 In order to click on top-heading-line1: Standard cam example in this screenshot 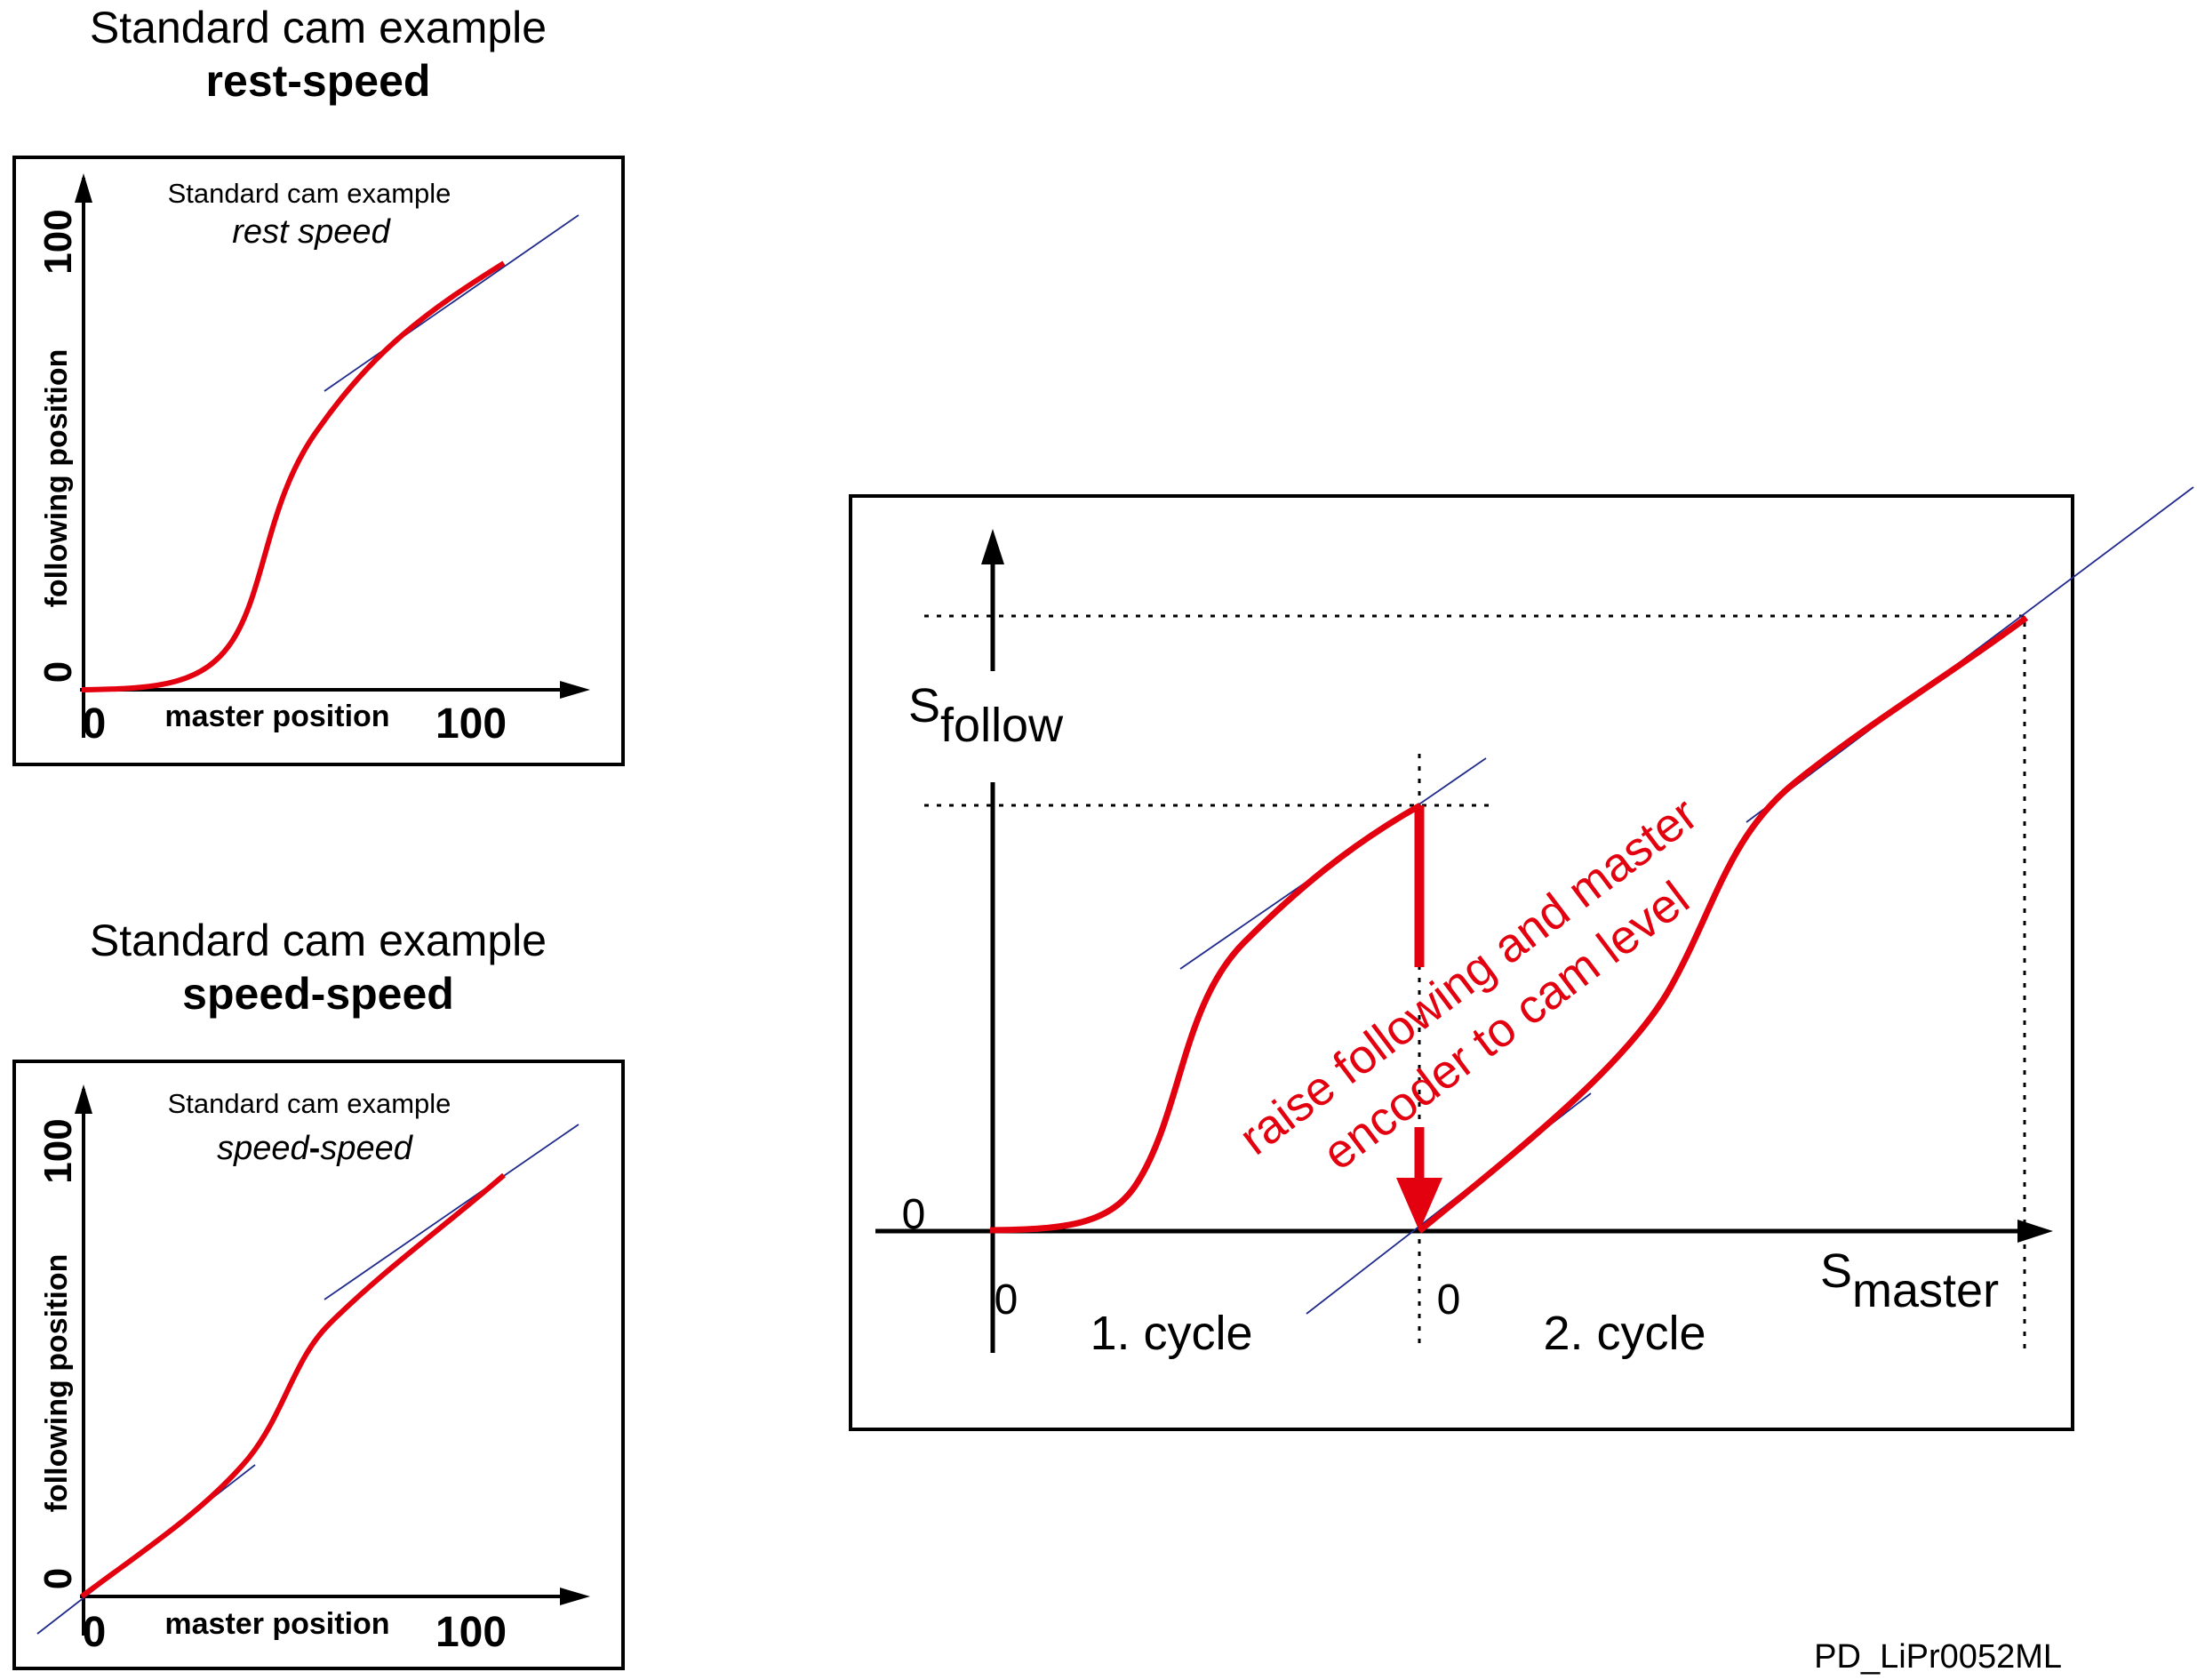, I will do `click(319, 27)`.